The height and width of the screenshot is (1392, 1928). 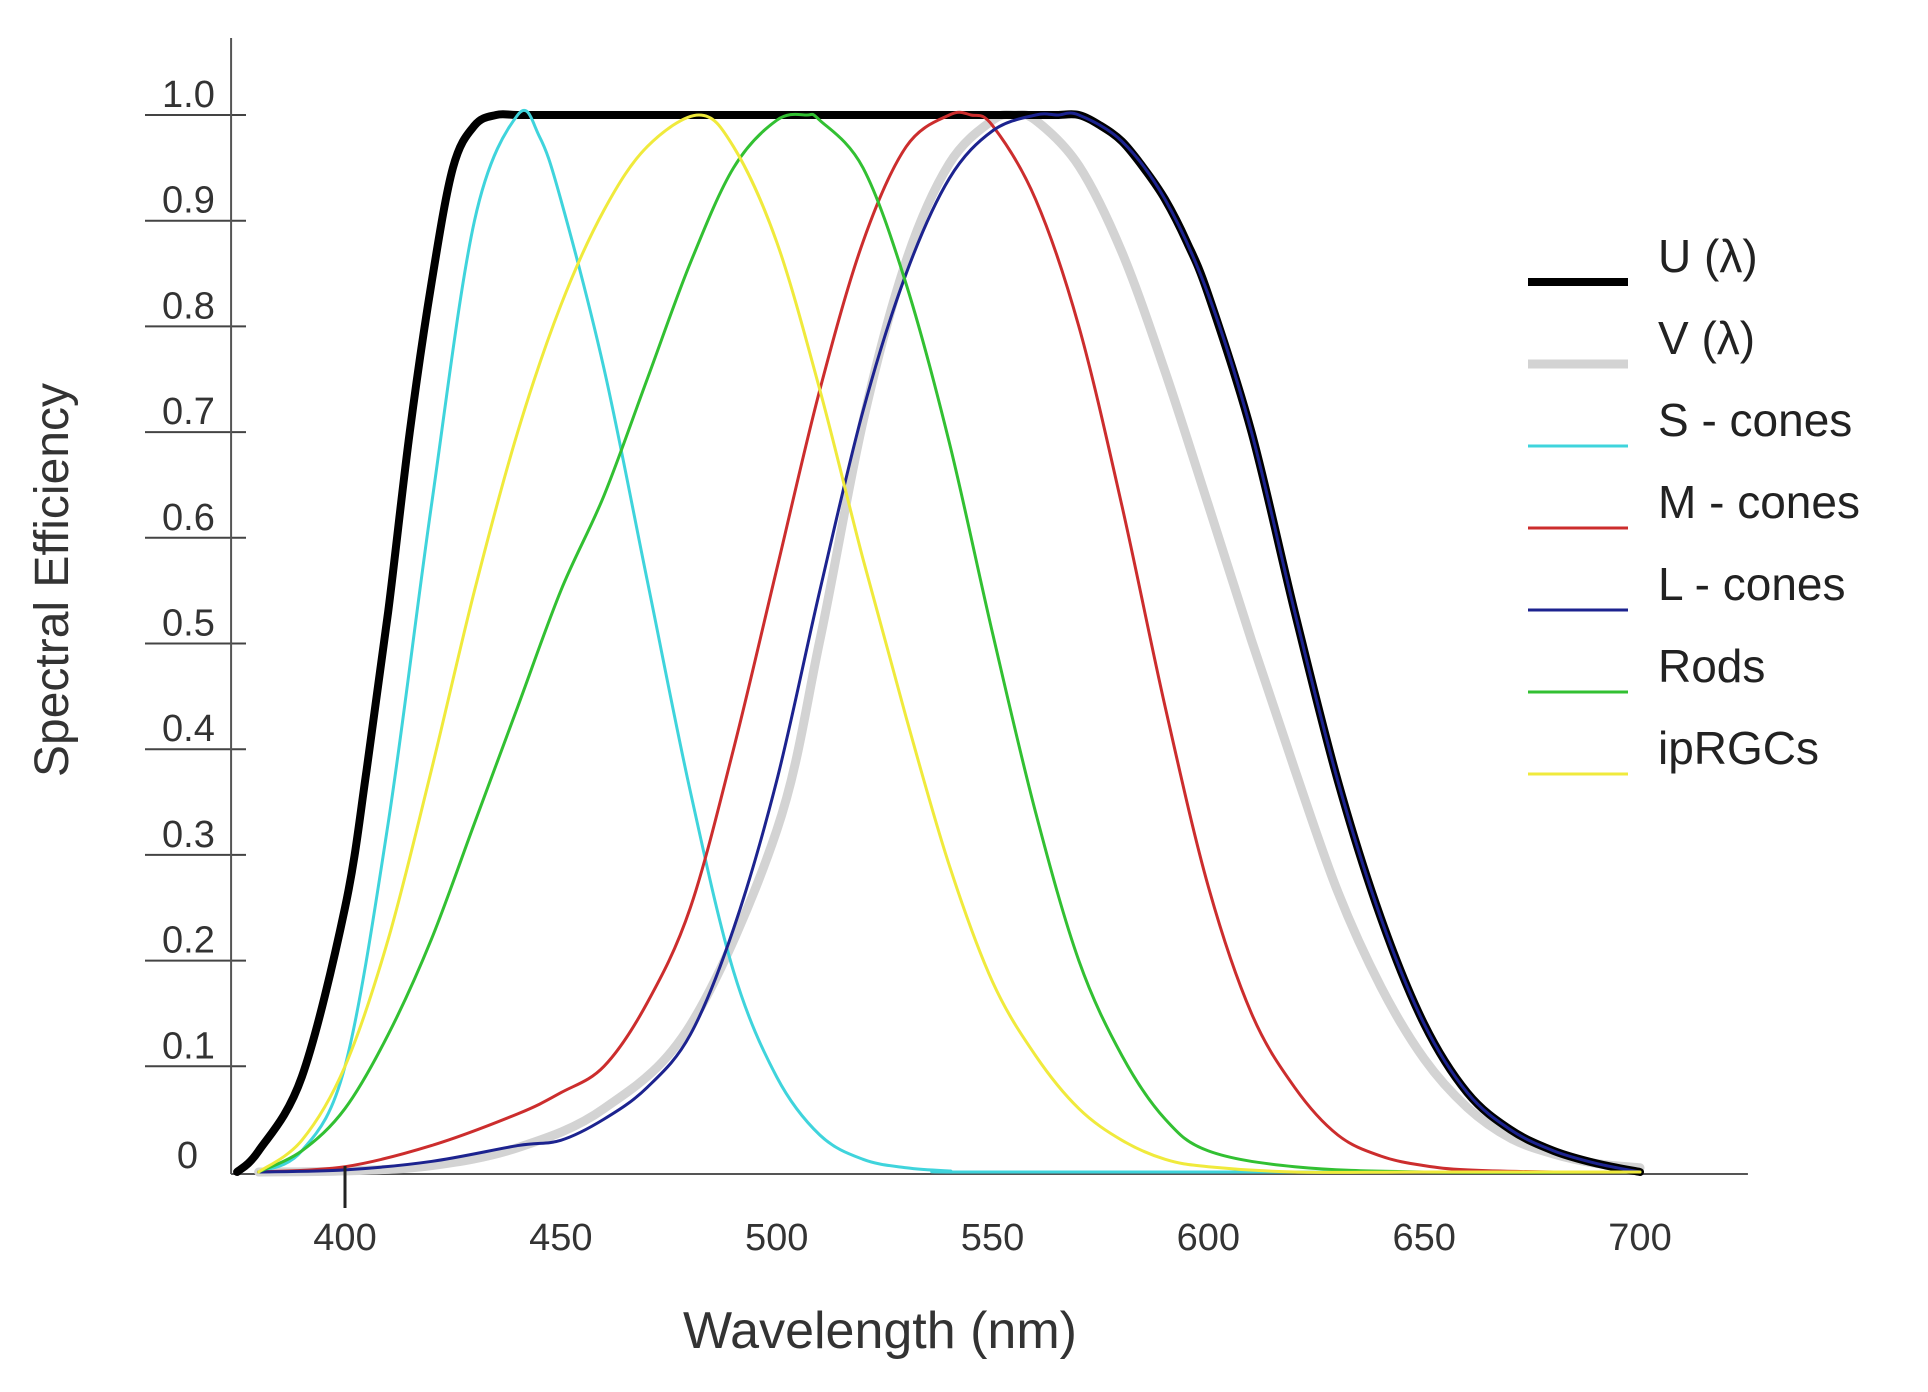 I want to click on x-tick-label: 650, so click(x=1423, y=1238).